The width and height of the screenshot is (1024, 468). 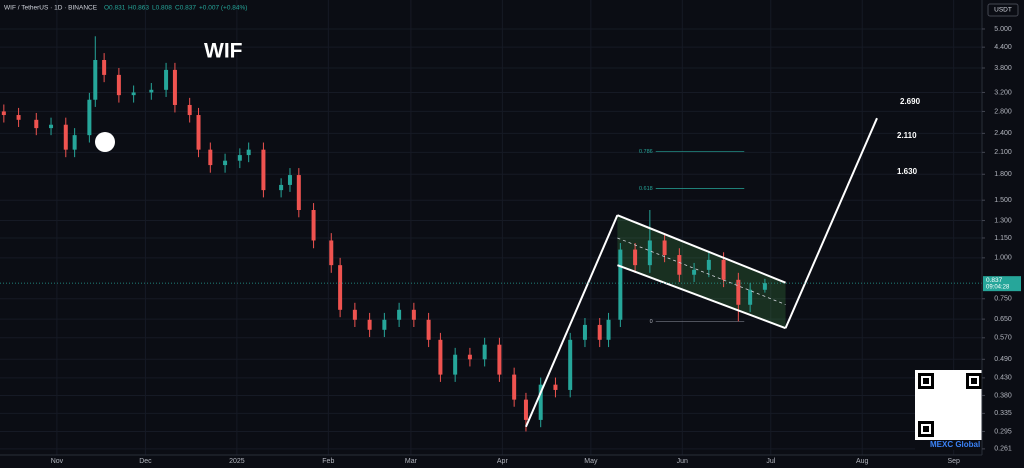 I want to click on y-tick-label: 3.800, so click(x=1003, y=68).